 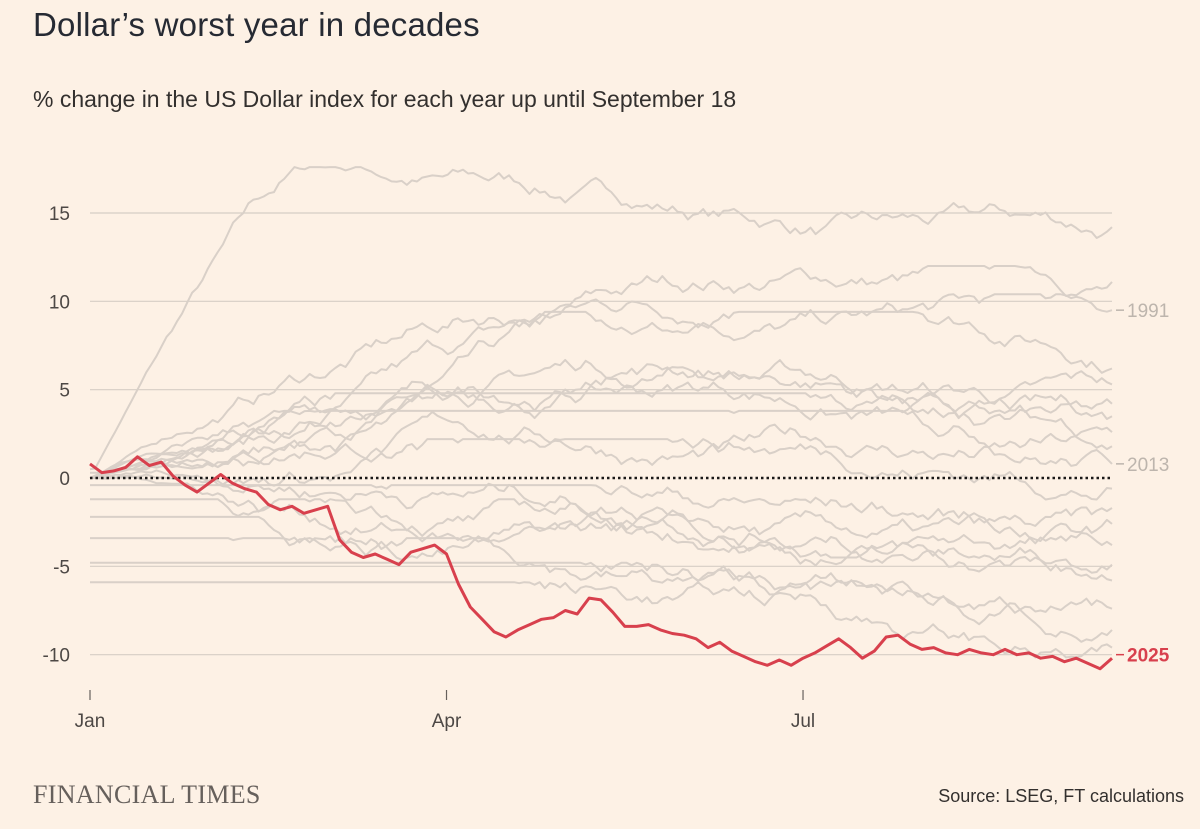 What do you see at coordinates (1143, 484) in the screenshot?
I see `label-layer: 1991 2013 2025` at bounding box center [1143, 484].